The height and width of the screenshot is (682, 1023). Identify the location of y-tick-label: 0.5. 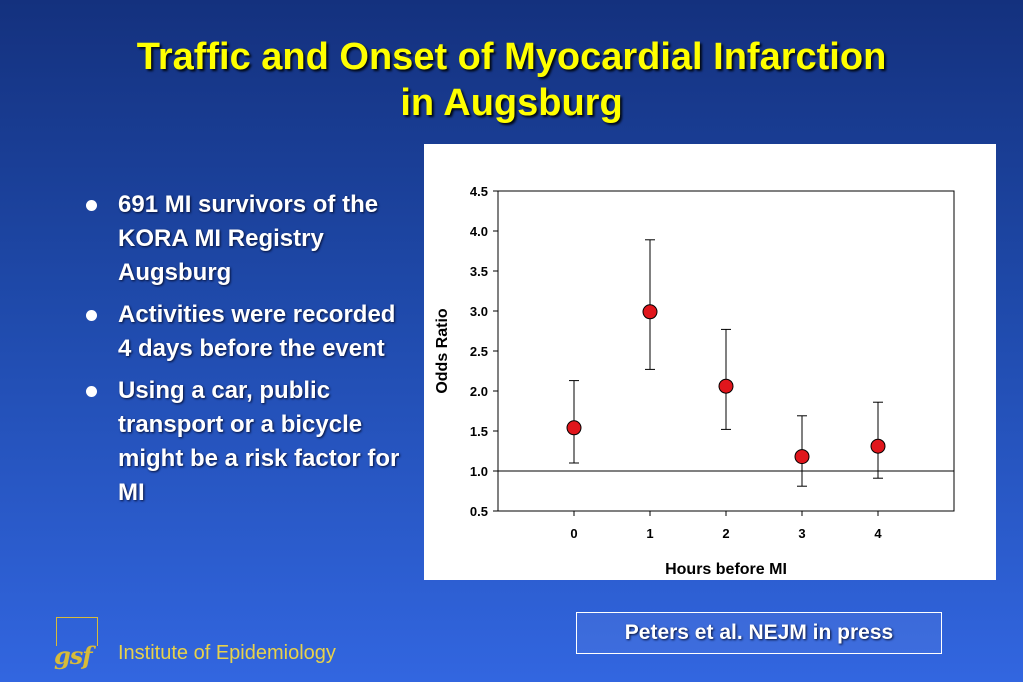
(479, 511).